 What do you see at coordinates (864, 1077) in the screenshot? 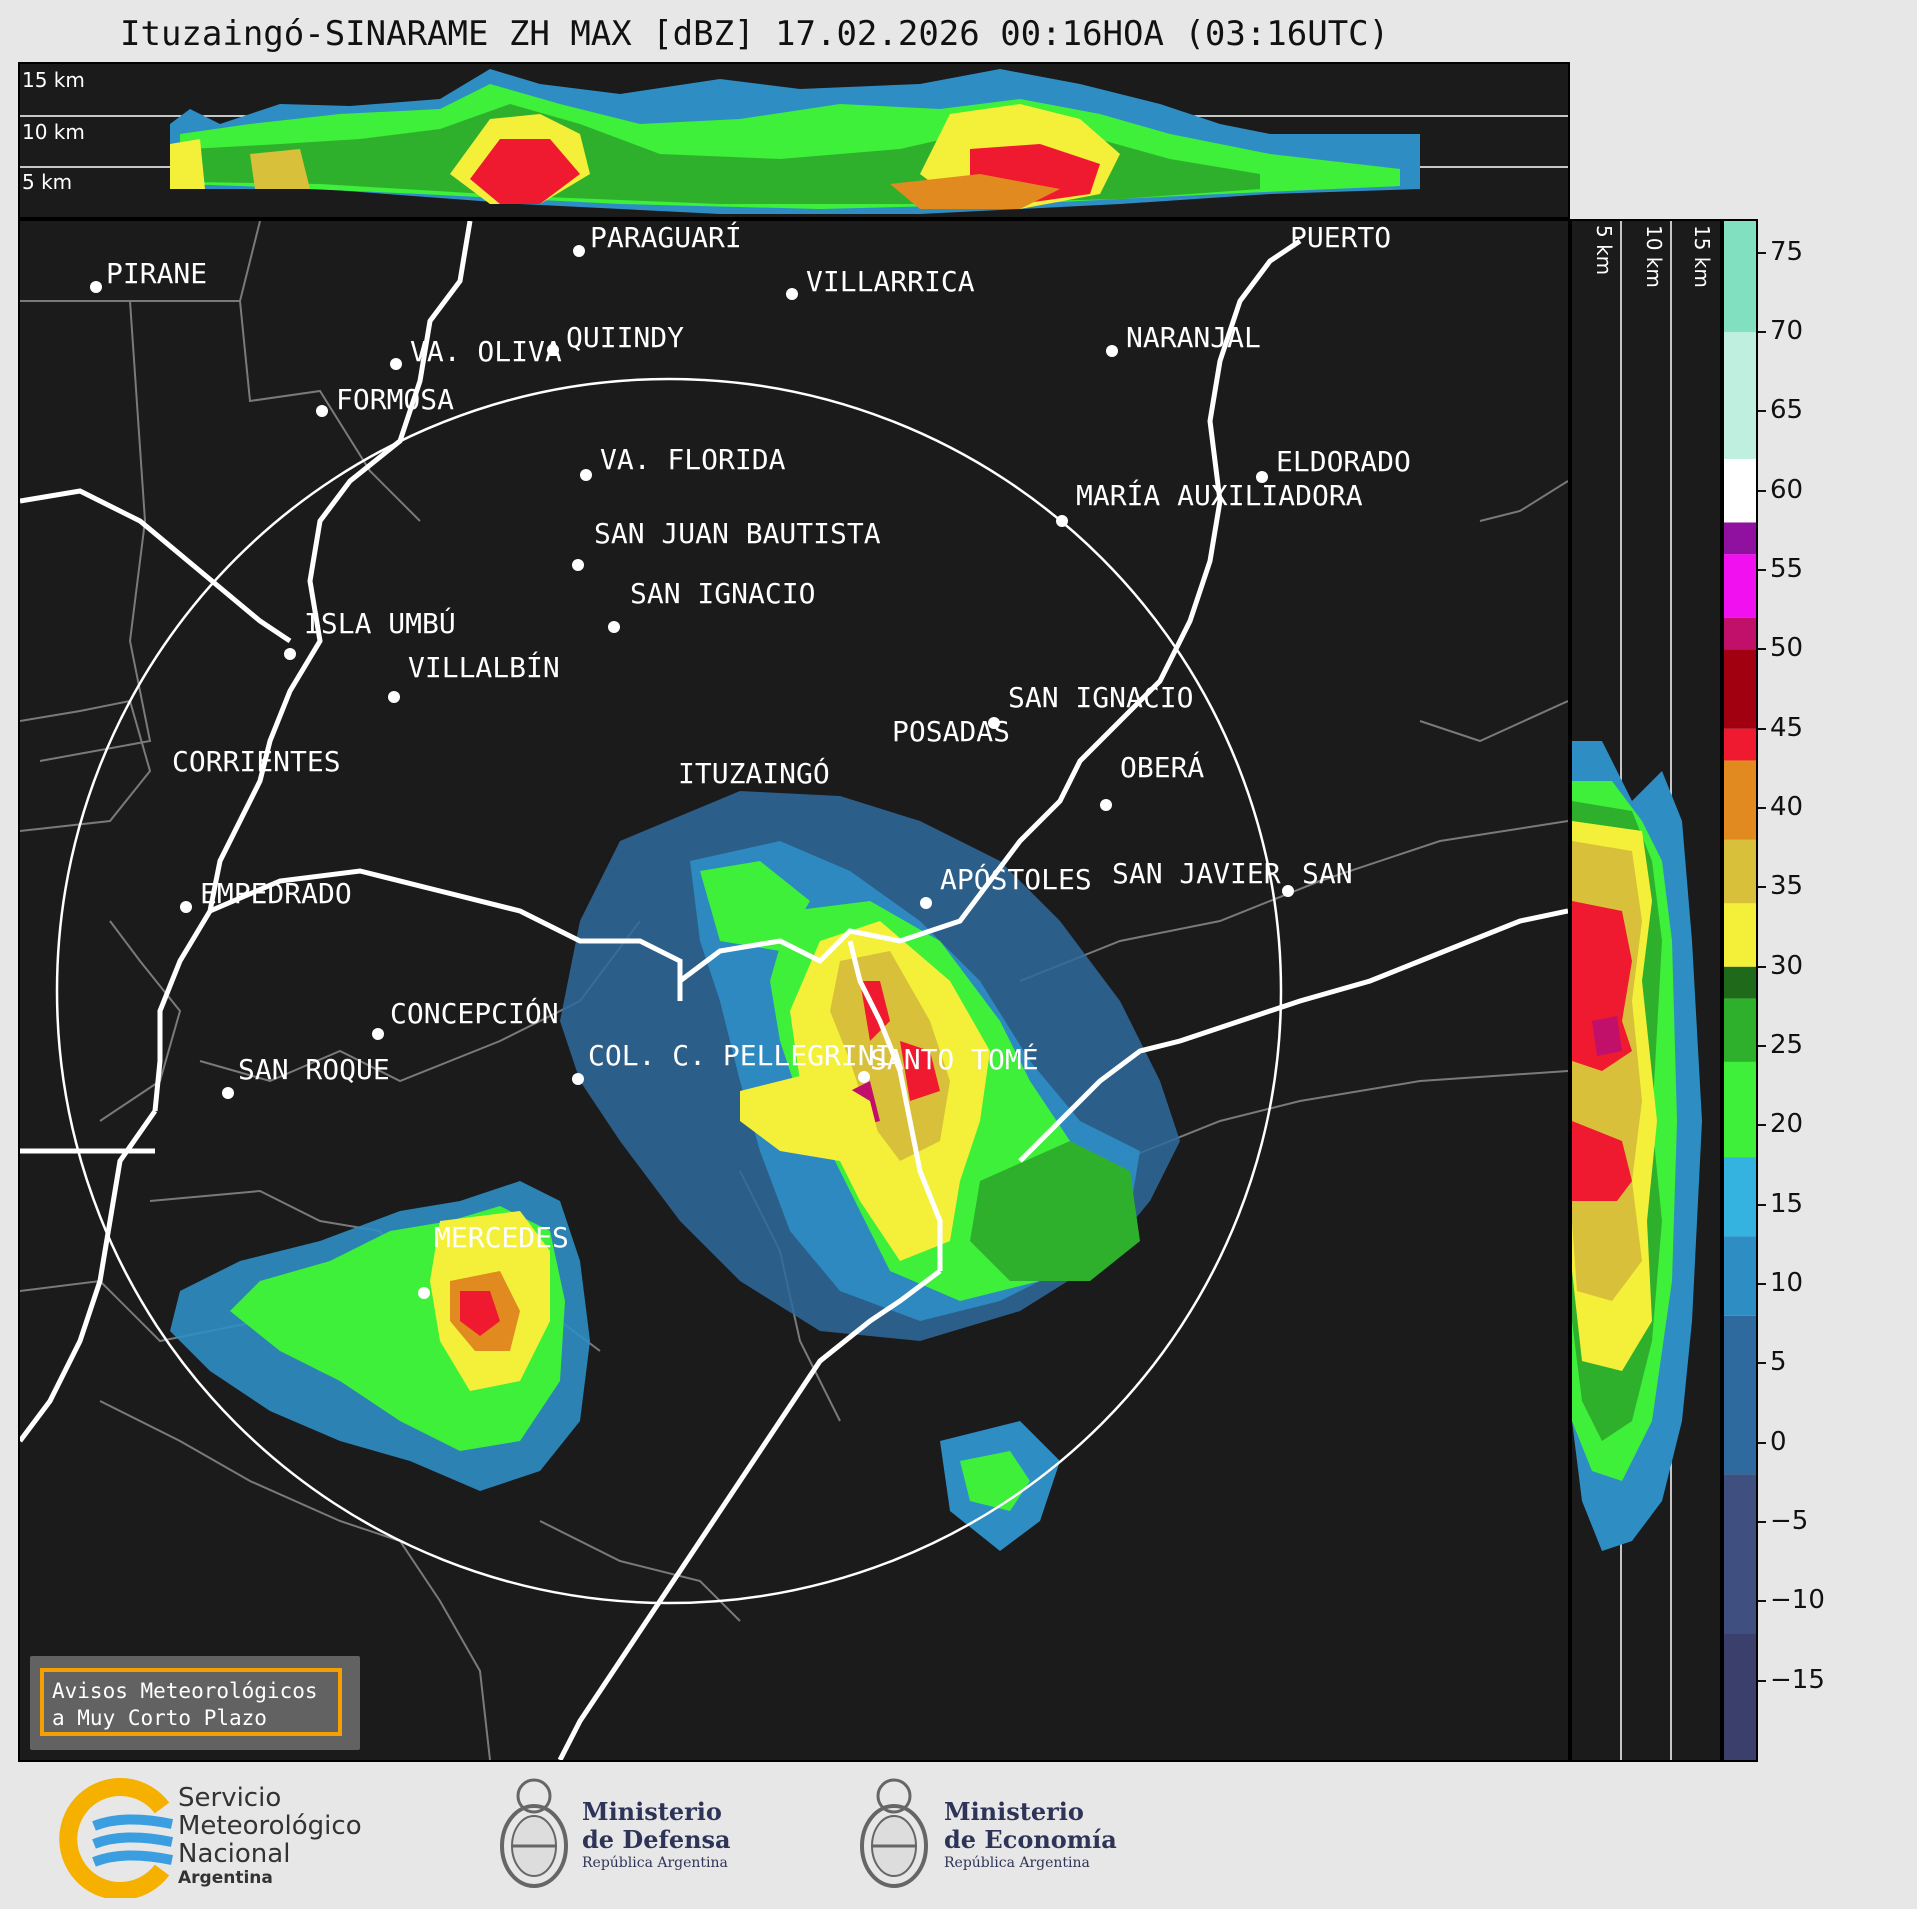
I see `city-dot-santo-tome` at bounding box center [864, 1077].